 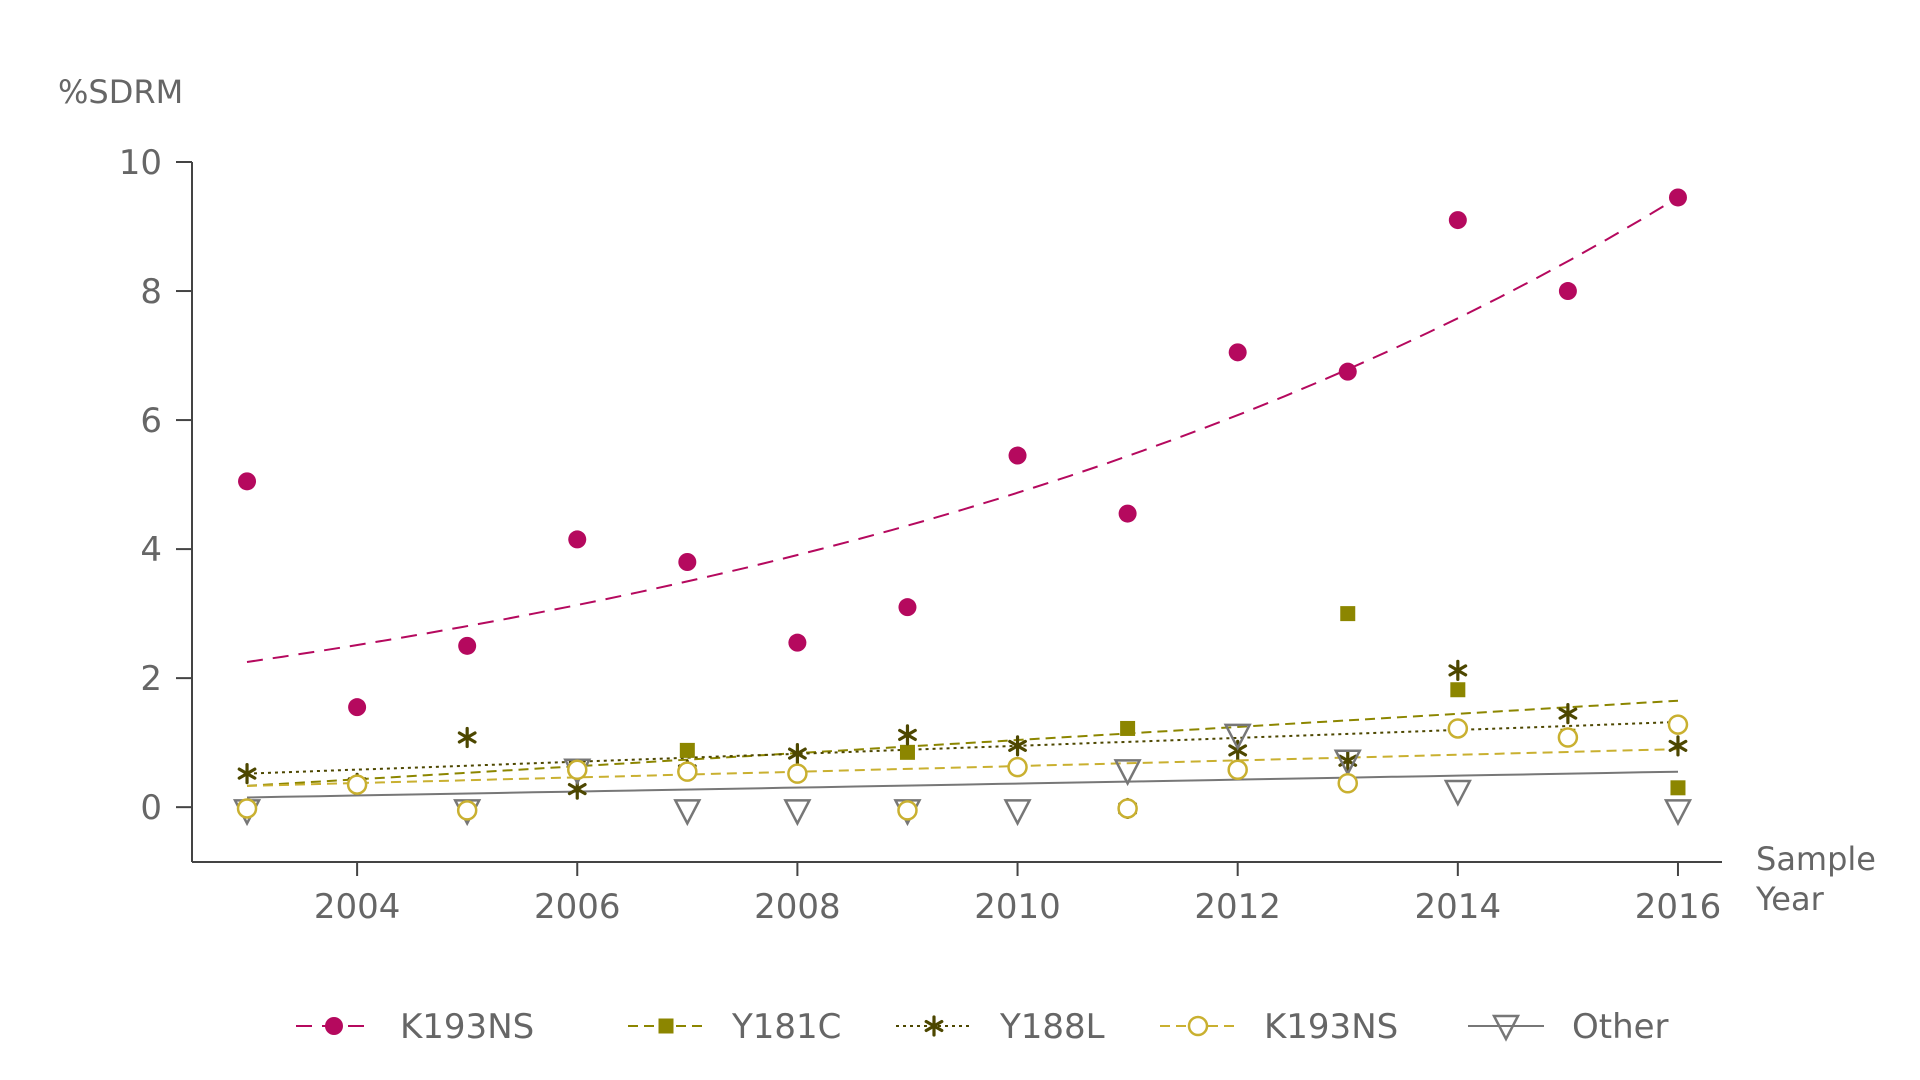 I want to click on x-tick-label: 2008, so click(x=797, y=907).